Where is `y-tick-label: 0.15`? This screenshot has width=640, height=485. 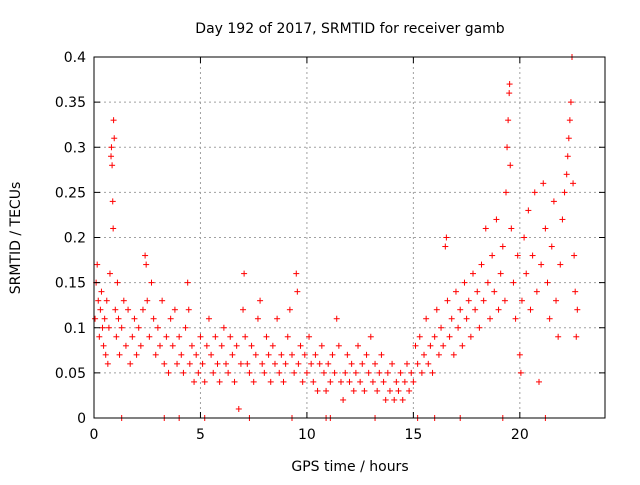
y-tick-label: 0.15 is located at coordinates (70, 284).